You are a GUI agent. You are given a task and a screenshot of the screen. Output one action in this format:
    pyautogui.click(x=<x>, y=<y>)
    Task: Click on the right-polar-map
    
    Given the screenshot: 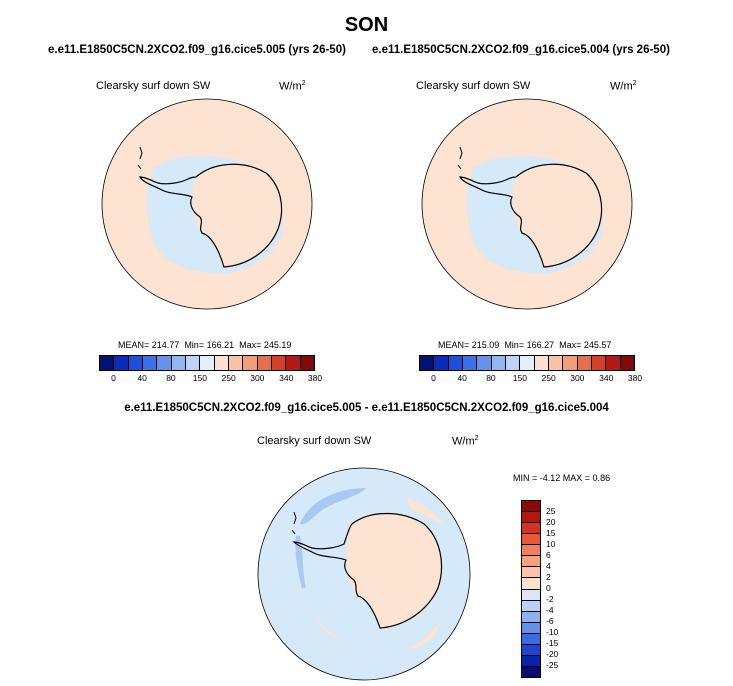 What is the action you would take?
    pyautogui.click(x=527, y=204)
    